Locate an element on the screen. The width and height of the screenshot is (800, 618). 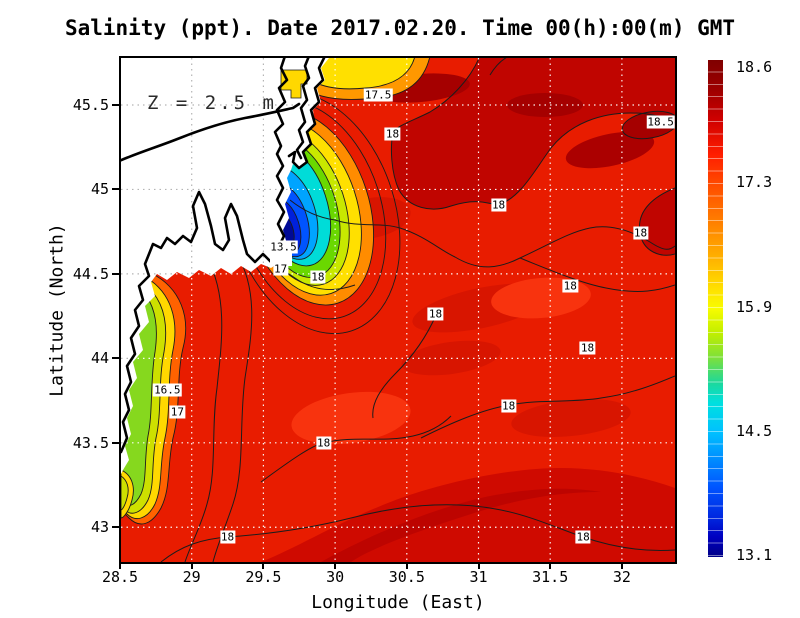
depth-annotation: Z = 2.5 m is located at coordinates (212, 103).